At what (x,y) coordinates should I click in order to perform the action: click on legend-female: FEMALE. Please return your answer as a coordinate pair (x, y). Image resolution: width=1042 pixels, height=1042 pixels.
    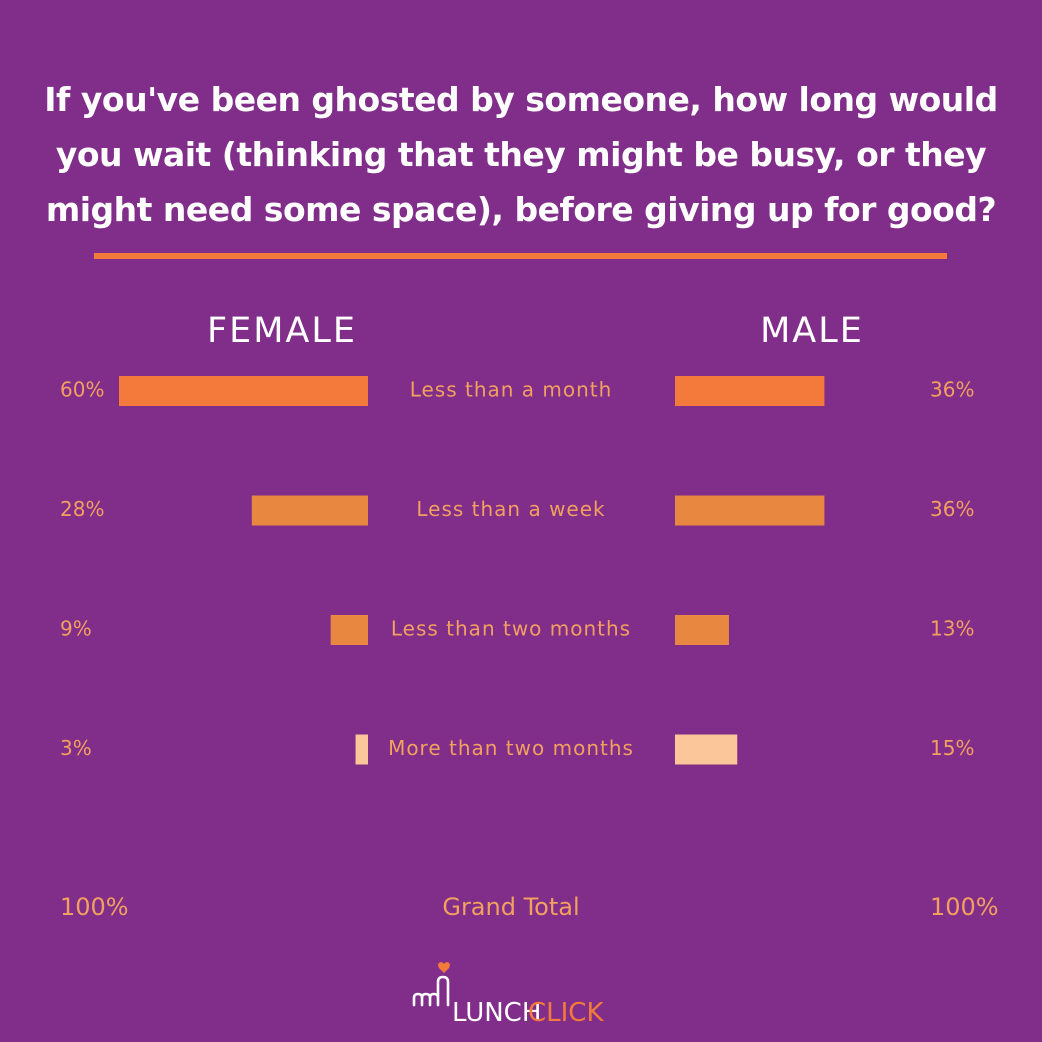
    Looking at the image, I should click on (281, 331).